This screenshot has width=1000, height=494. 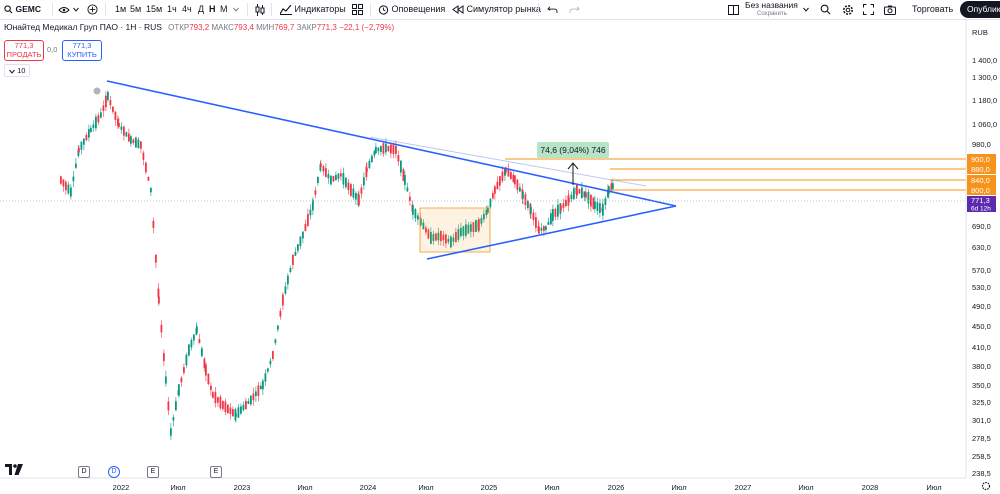 I want to click on interval-dropdown, so click(x=236, y=9).